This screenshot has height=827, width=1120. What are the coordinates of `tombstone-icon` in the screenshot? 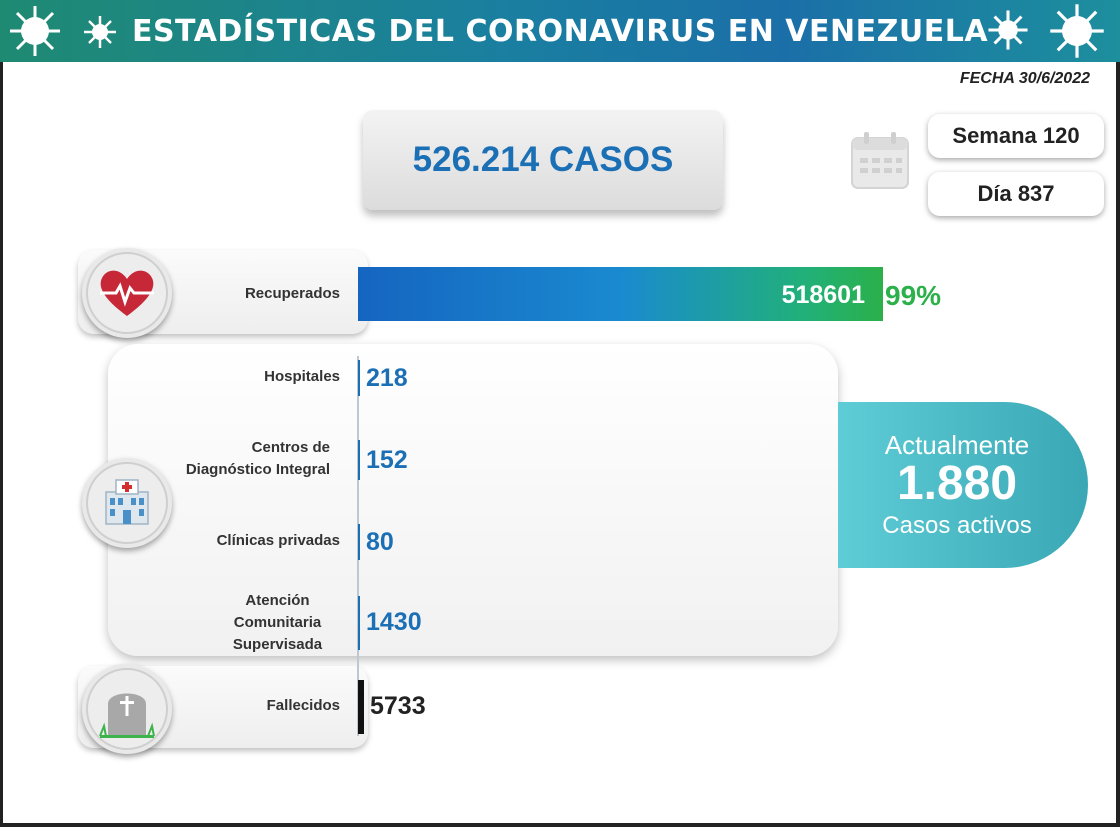 It's located at (127, 709).